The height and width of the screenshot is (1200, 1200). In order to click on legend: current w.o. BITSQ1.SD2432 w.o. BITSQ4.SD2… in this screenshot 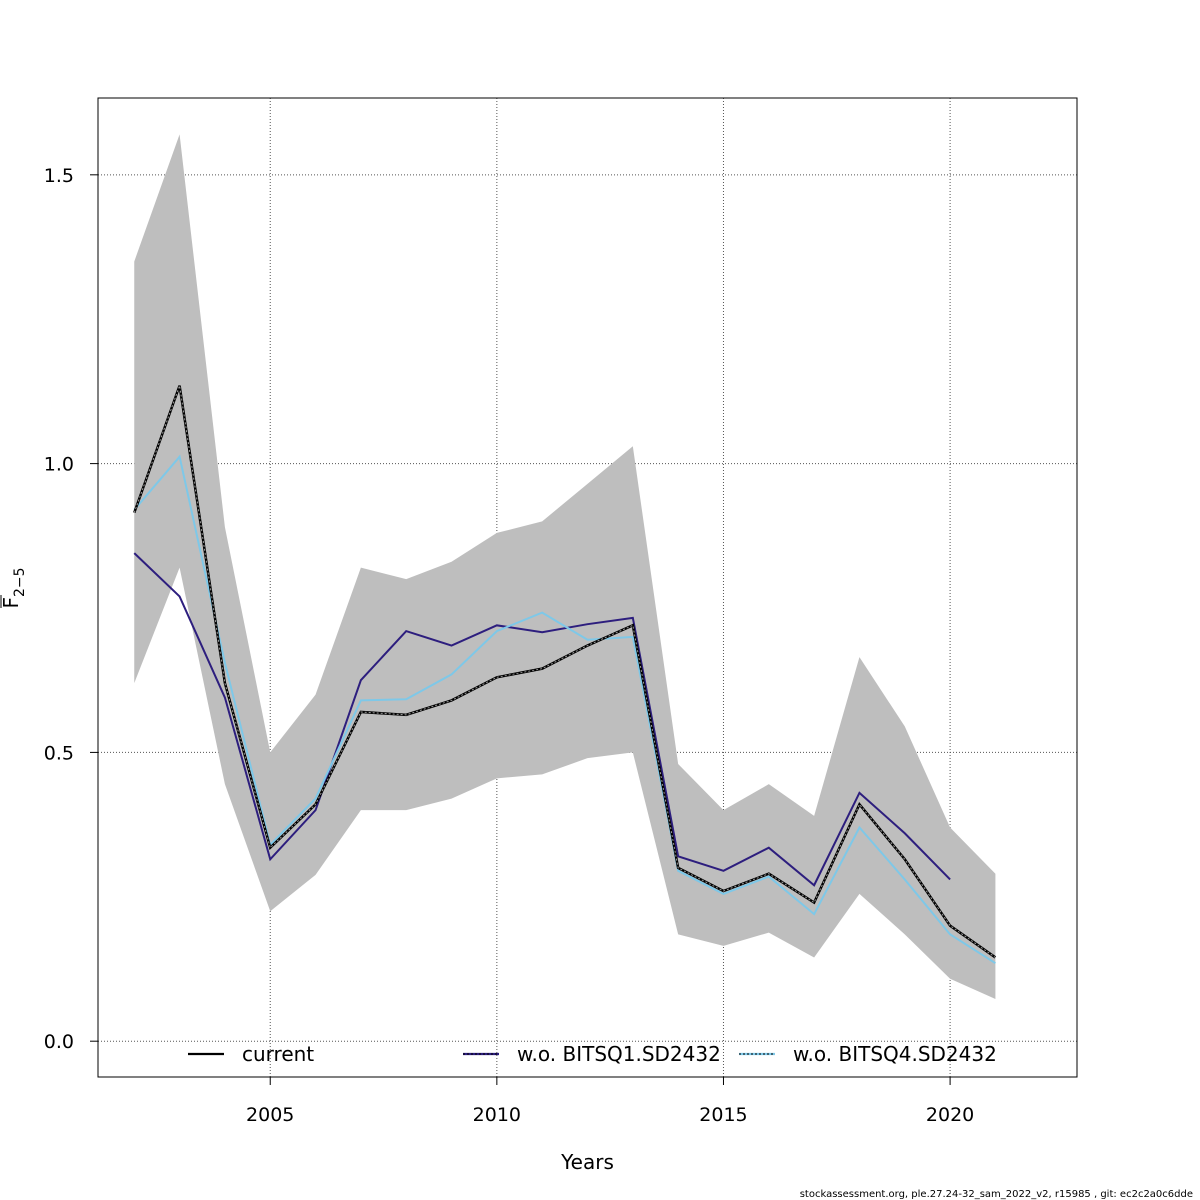, I will do `click(592, 1054)`.